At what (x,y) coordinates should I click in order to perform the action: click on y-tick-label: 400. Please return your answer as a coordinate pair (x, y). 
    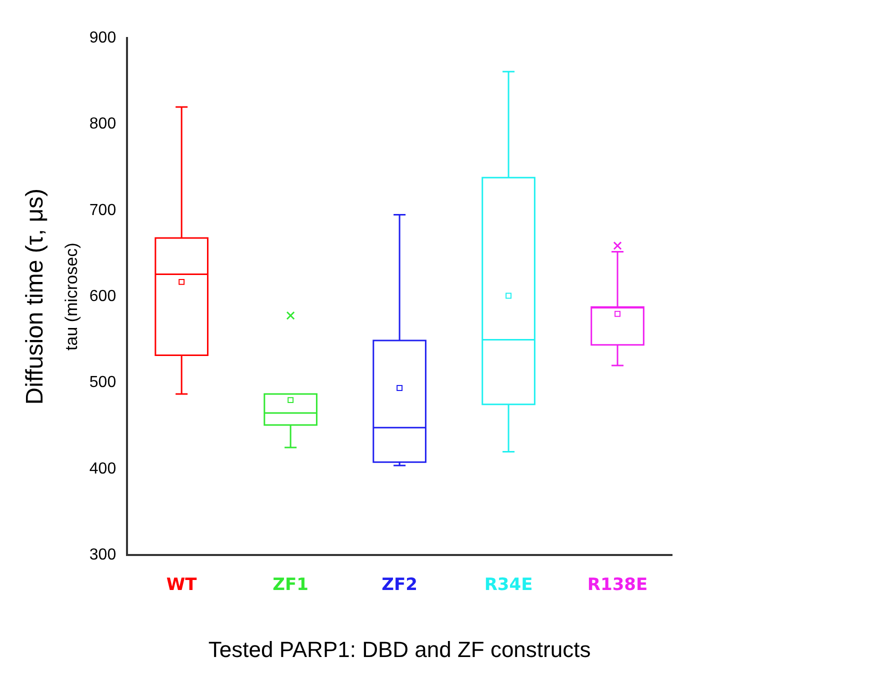
    Looking at the image, I should click on (102, 469).